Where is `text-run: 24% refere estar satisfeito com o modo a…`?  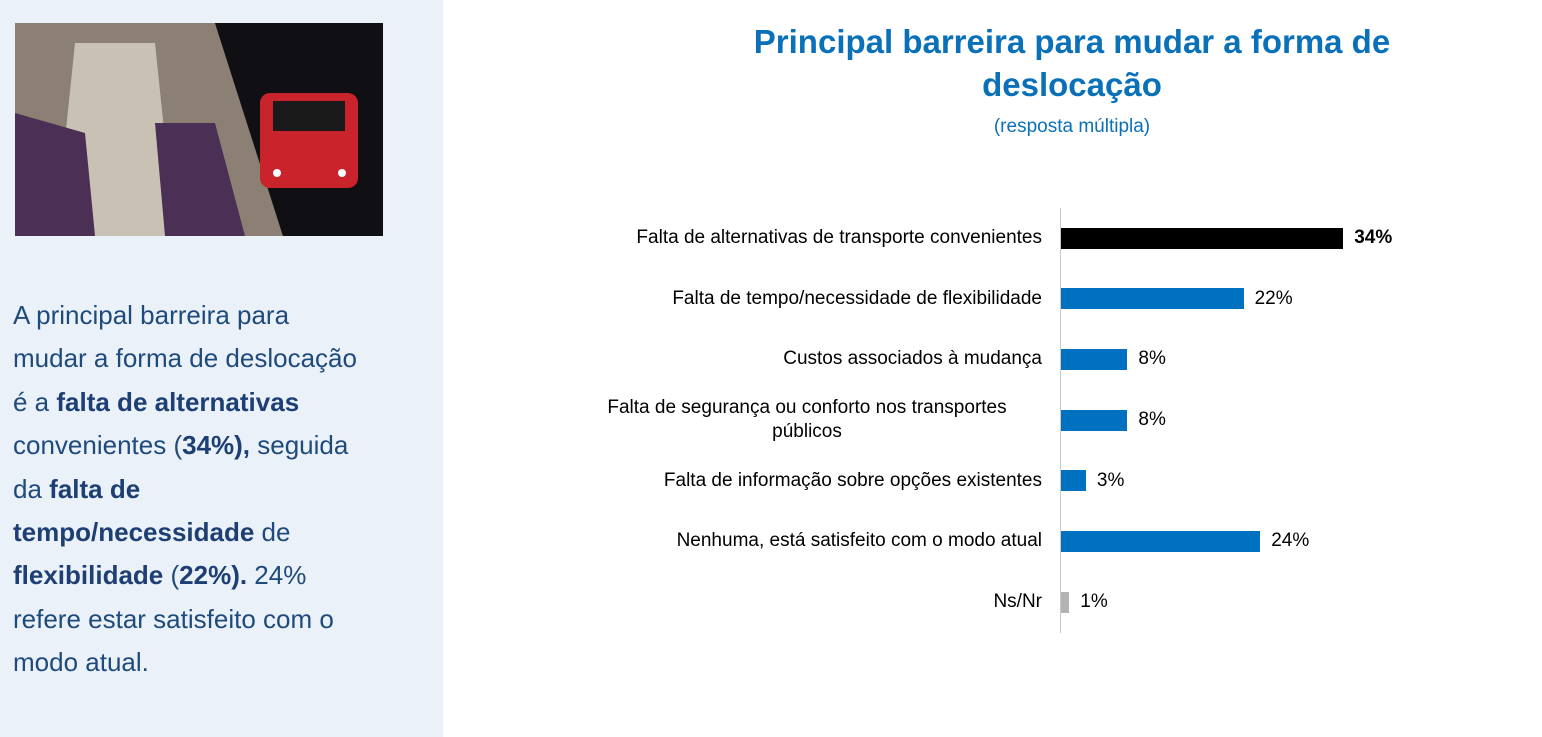 text-run: 24% refere estar satisfeito com o modo a… is located at coordinates (173, 619).